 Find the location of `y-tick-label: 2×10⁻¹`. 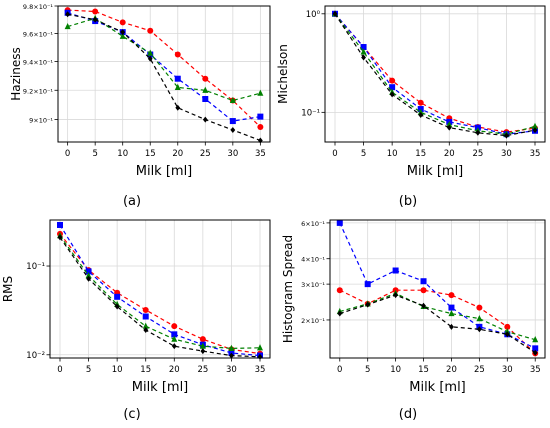

y-tick-label: 2×10⁻¹ is located at coordinates (313, 321).